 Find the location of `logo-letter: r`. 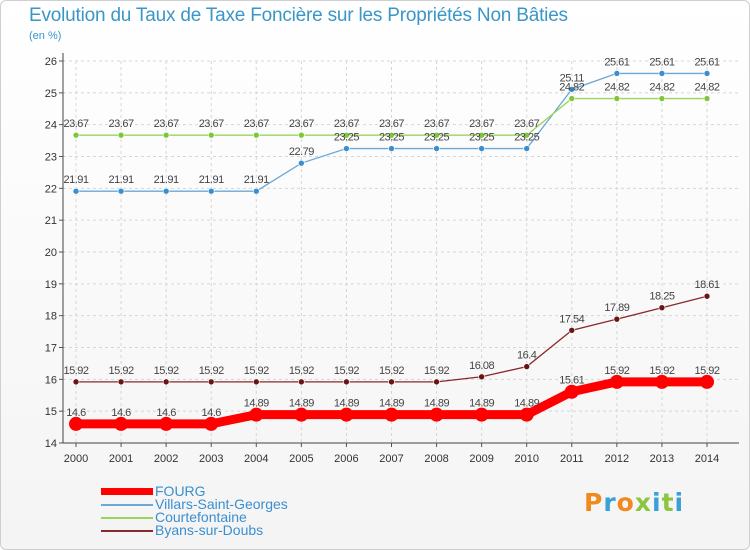

logo-letter: r is located at coordinates (610, 502).